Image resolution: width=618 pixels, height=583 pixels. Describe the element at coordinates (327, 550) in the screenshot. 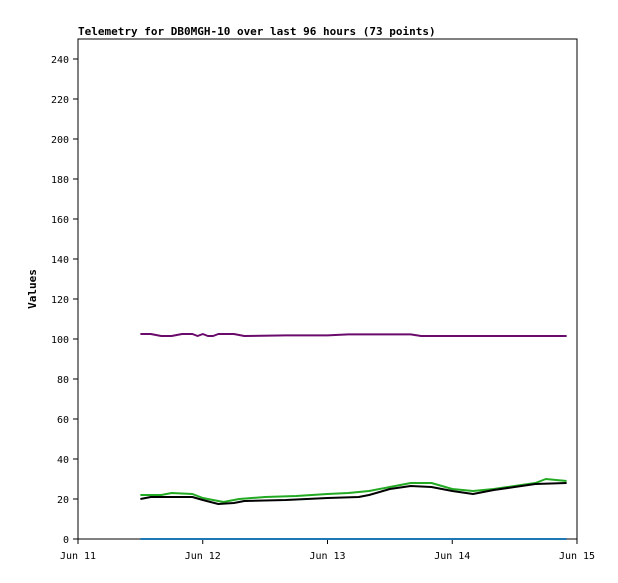

I see `x-axis: Jun 11 Jun 12 Jun 13 Jun 14 Jun 15` at that location.